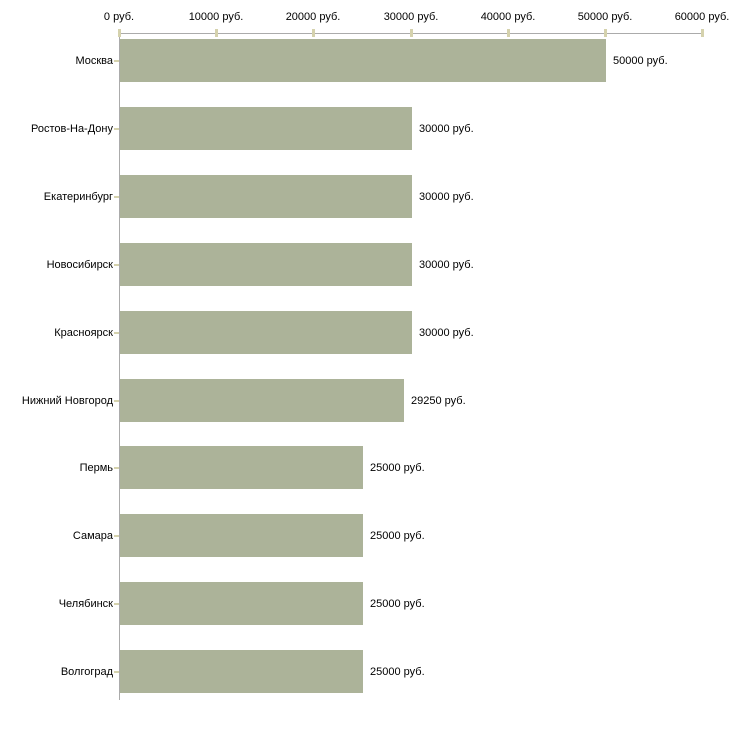 The height and width of the screenshot is (730, 730). What do you see at coordinates (67, 401) in the screenshot?
I see `y-axis-category-label: Нижний Новгород` at bounding box center [67, 401].